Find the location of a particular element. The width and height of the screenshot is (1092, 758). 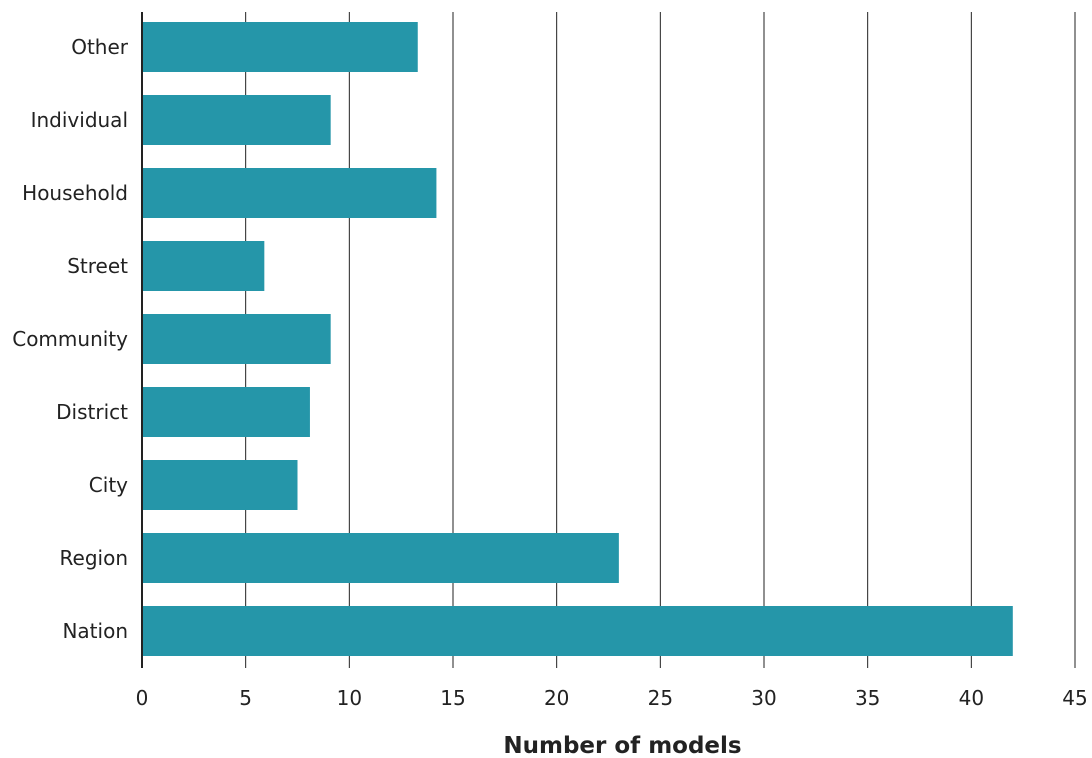

category-label: Nation is located at coordinates (95, 631).